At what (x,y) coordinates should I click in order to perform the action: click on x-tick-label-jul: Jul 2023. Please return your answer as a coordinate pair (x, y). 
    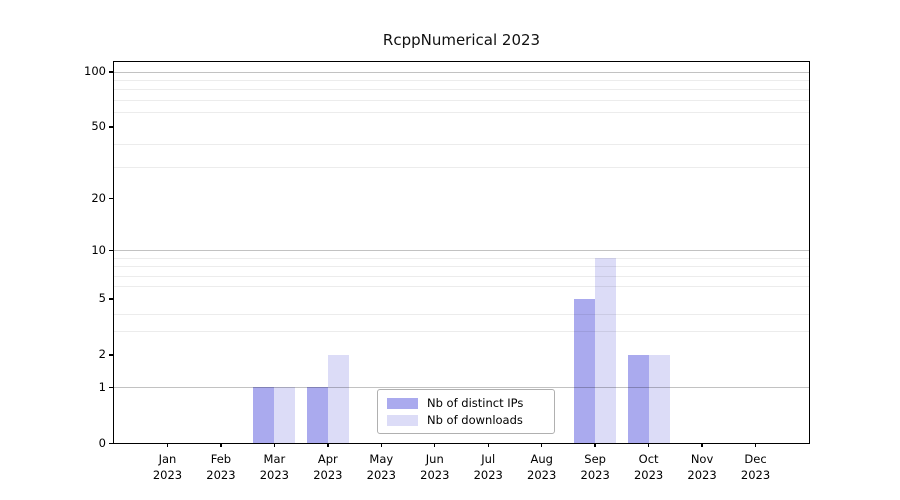
    Looking at the image, I should click on (488, 467).